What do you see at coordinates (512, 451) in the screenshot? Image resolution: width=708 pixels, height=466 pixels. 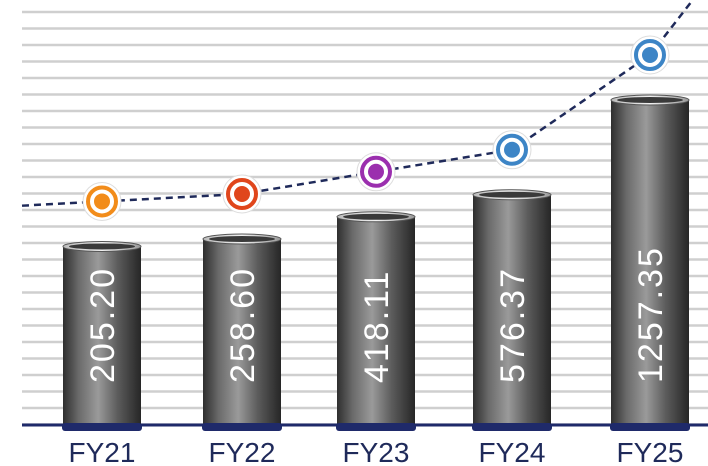 I see `x-tick-label: FY24` at bounding box center [512, 451].